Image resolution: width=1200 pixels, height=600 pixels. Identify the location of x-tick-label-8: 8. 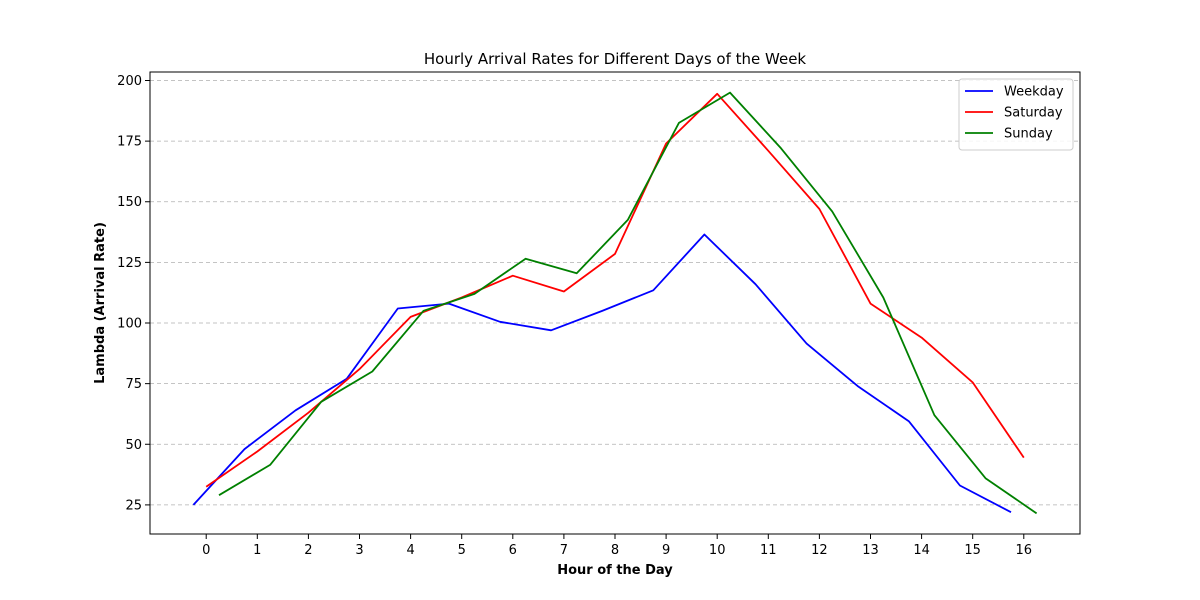
(615, 550).